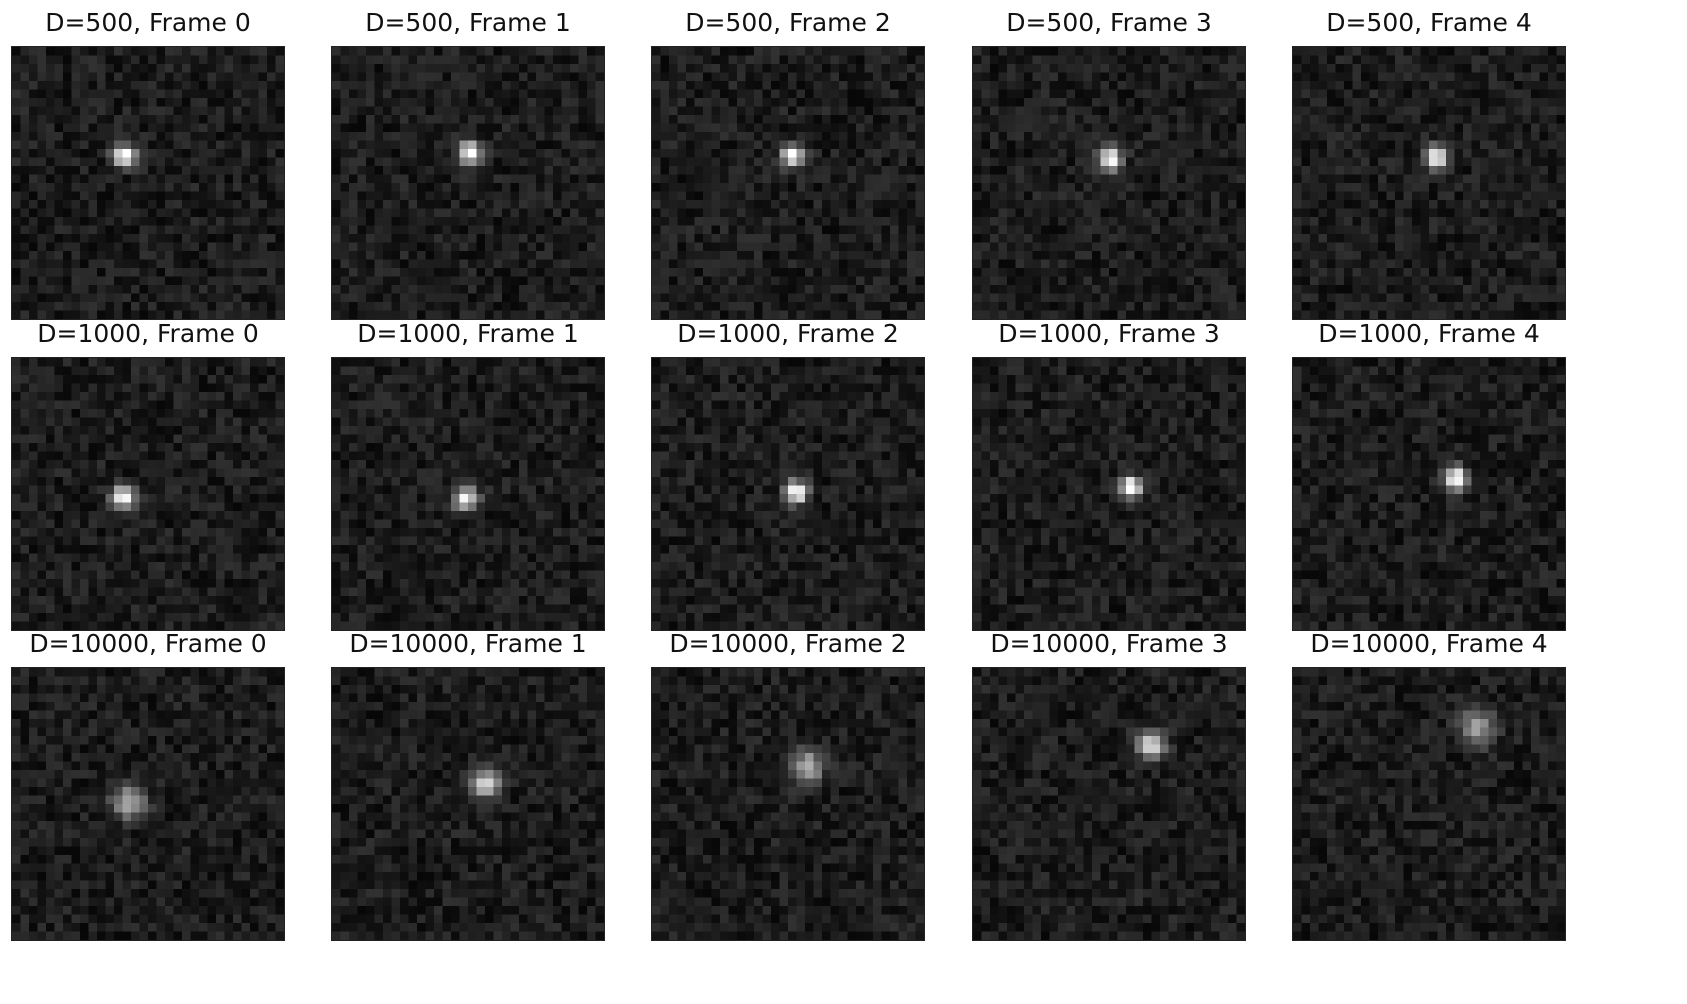  I want to click on frame-title: D=1000, Frame 3, so click(1109, 333).